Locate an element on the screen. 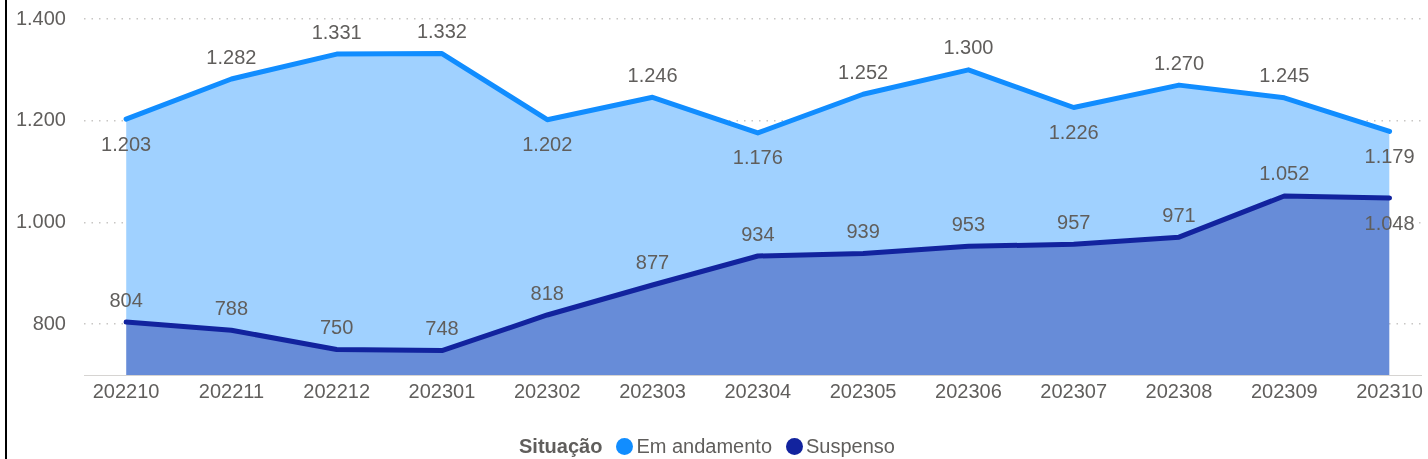 The image size is (1428, 459). data-label: 818 is located at coordinates (547, 292).